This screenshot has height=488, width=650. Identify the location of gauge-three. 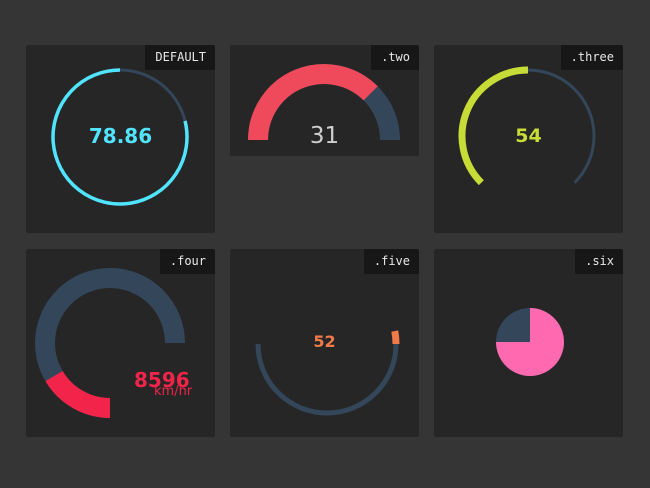
(527, 126).